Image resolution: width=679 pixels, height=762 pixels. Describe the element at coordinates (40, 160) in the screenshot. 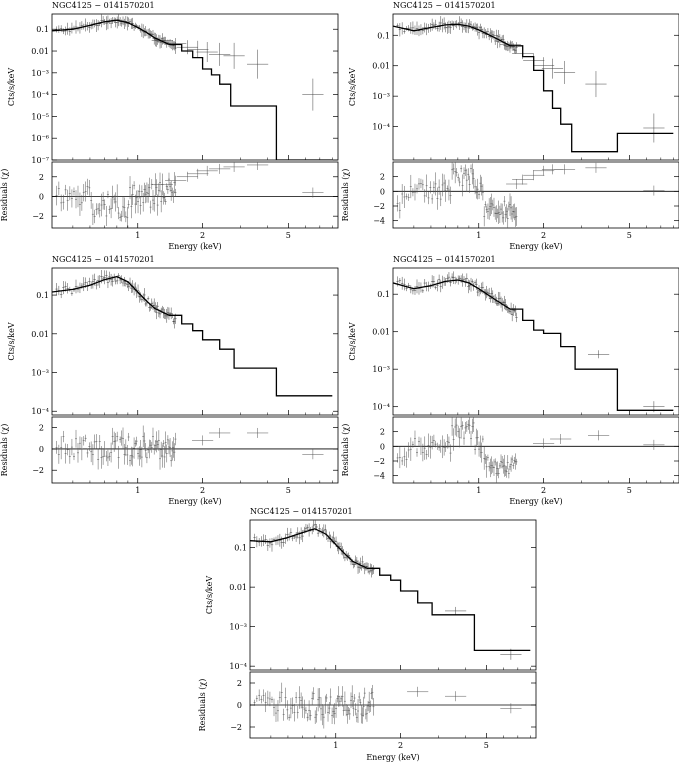

I see `y-tick-label: 10⁻⁷` at that location.